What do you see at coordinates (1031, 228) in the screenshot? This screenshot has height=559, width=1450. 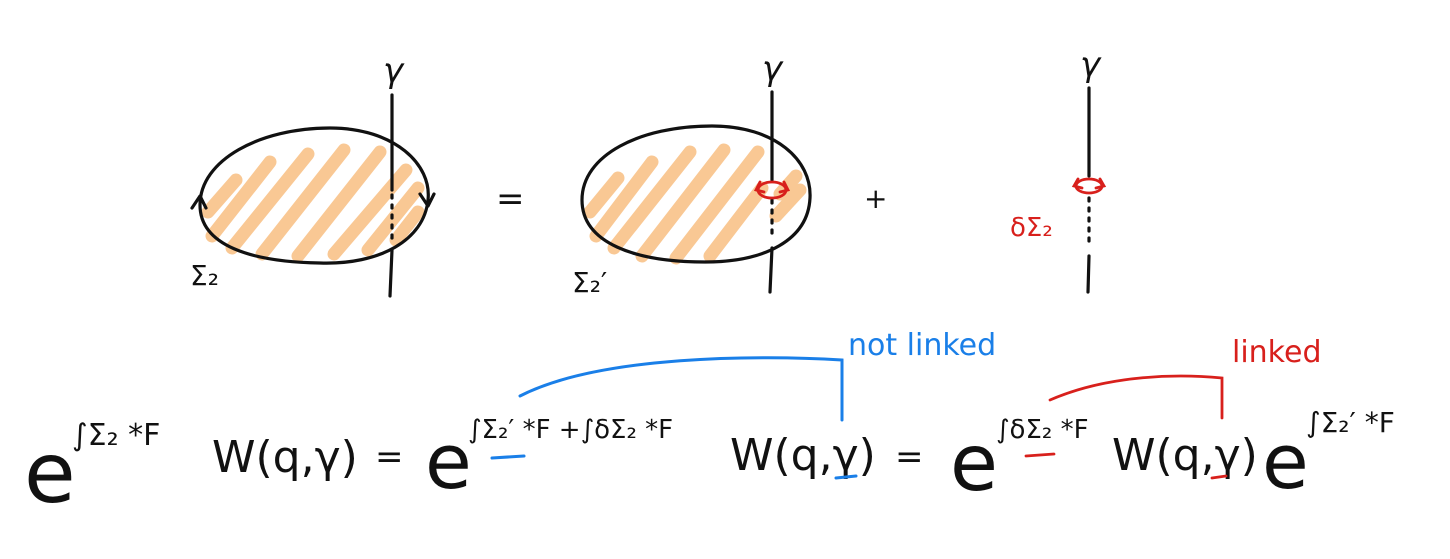 I see `right-delta-sigma-label: δΣ₂` at bounding box center [1031, 228].